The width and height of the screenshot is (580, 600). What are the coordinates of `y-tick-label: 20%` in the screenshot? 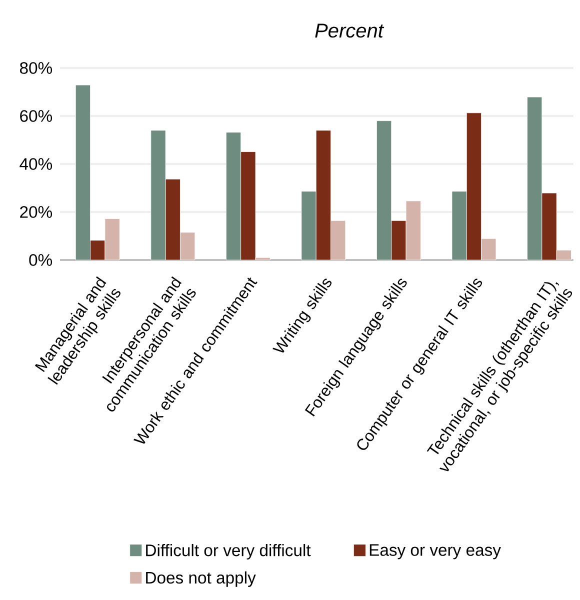 It's located at (36, 212).